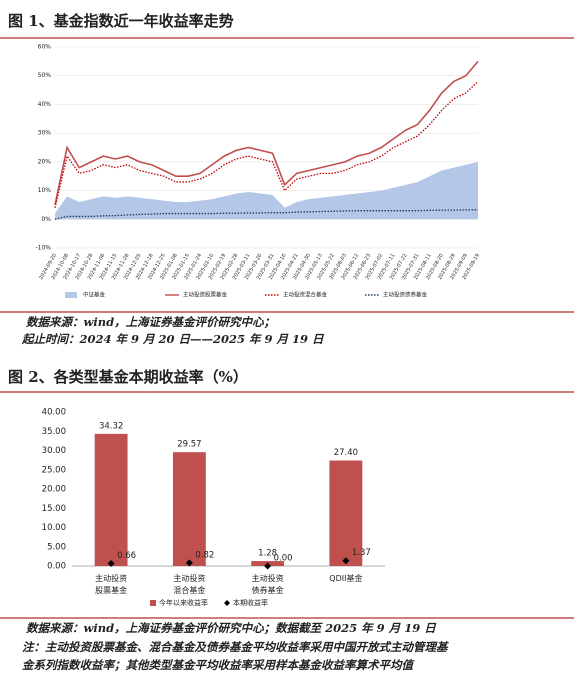 Image resolution: width=574 pixels, height=695 pixels. I want to click on x-tick-label: QDII基金, so click(345, 578).